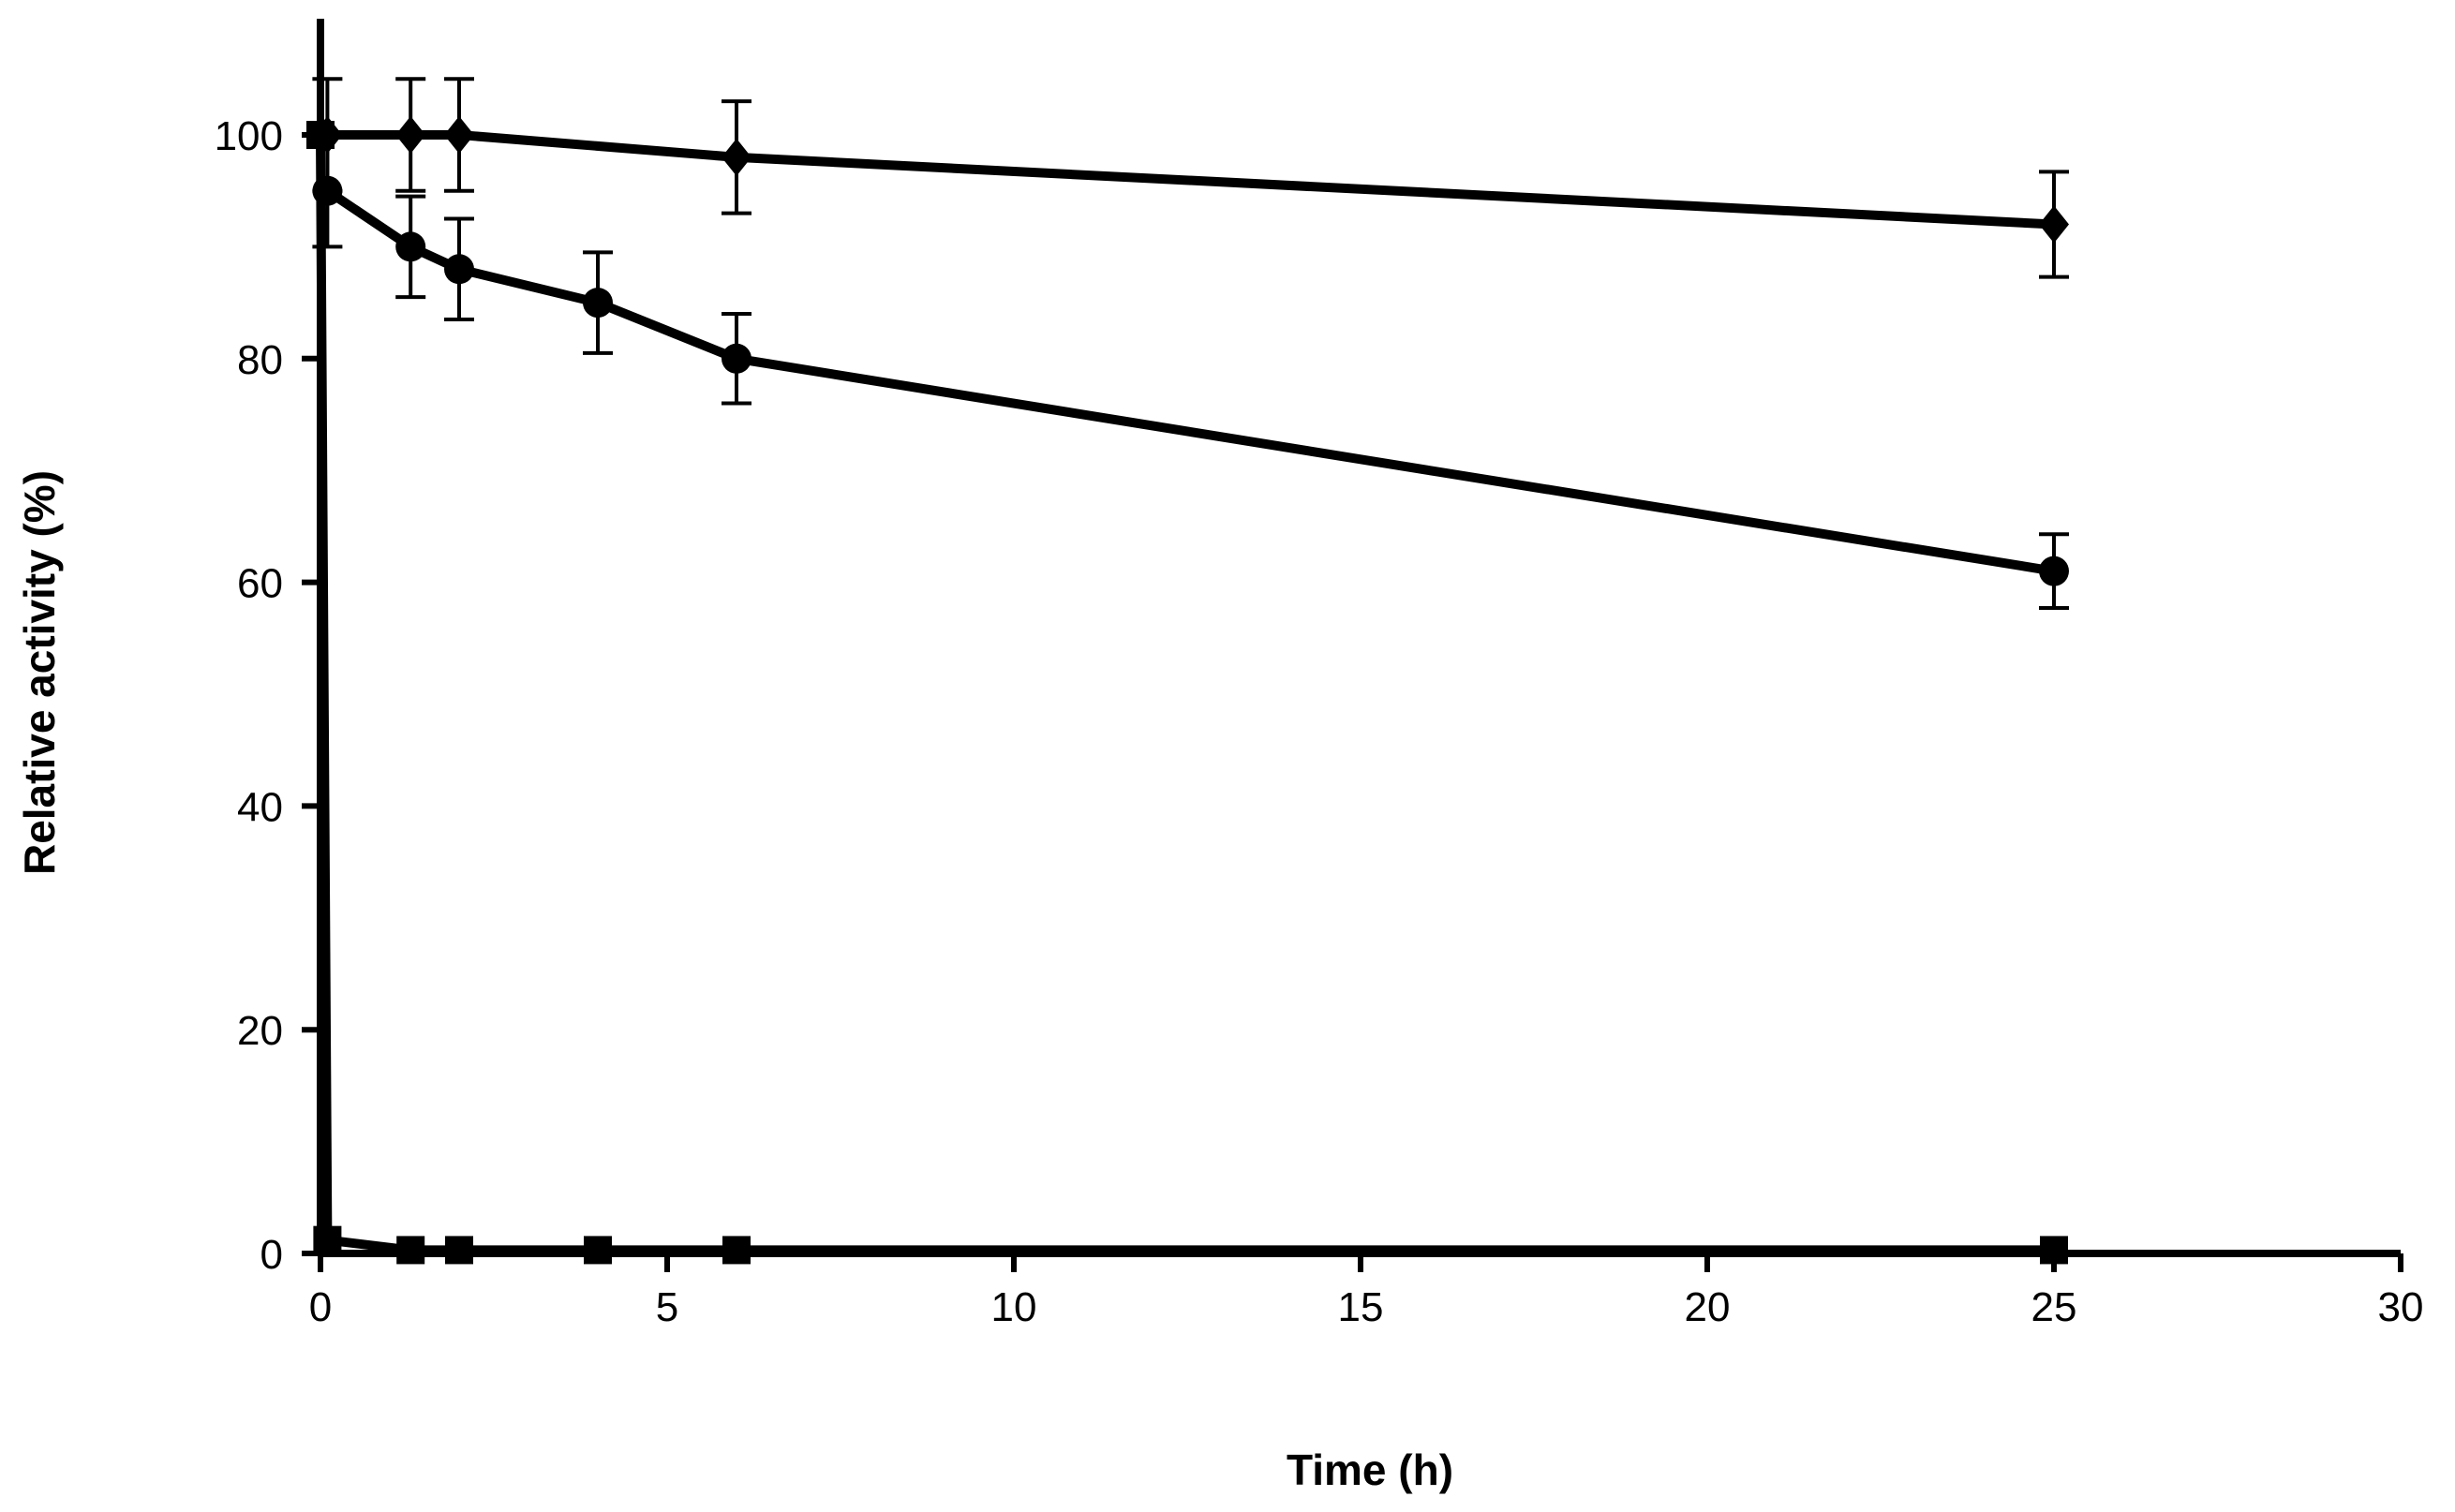  Describe the element at coordinates (1361, 1307) in the screenshot. I see `x-tick-label: 15` at that location.